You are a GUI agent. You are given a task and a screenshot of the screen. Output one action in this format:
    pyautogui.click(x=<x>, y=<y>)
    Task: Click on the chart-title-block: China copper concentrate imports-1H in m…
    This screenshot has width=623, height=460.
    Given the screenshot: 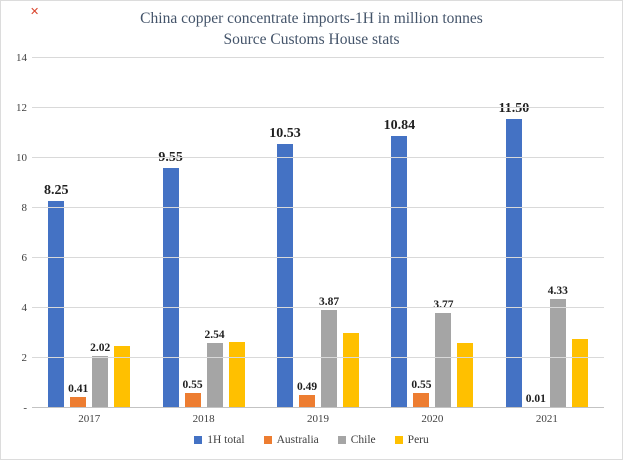 What is the action you would take?
    pyautogui.click(x=311, y=29)
    